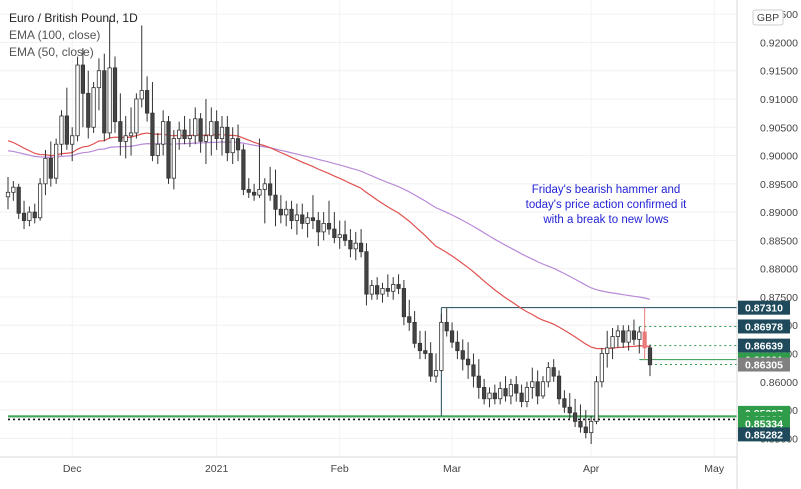 The width and height of the screenshot is (801, 489). Describe the element at coordinates (607, 205) in the screenshot. I see `annotation-line-2: today's price action confirmed it` at that location.